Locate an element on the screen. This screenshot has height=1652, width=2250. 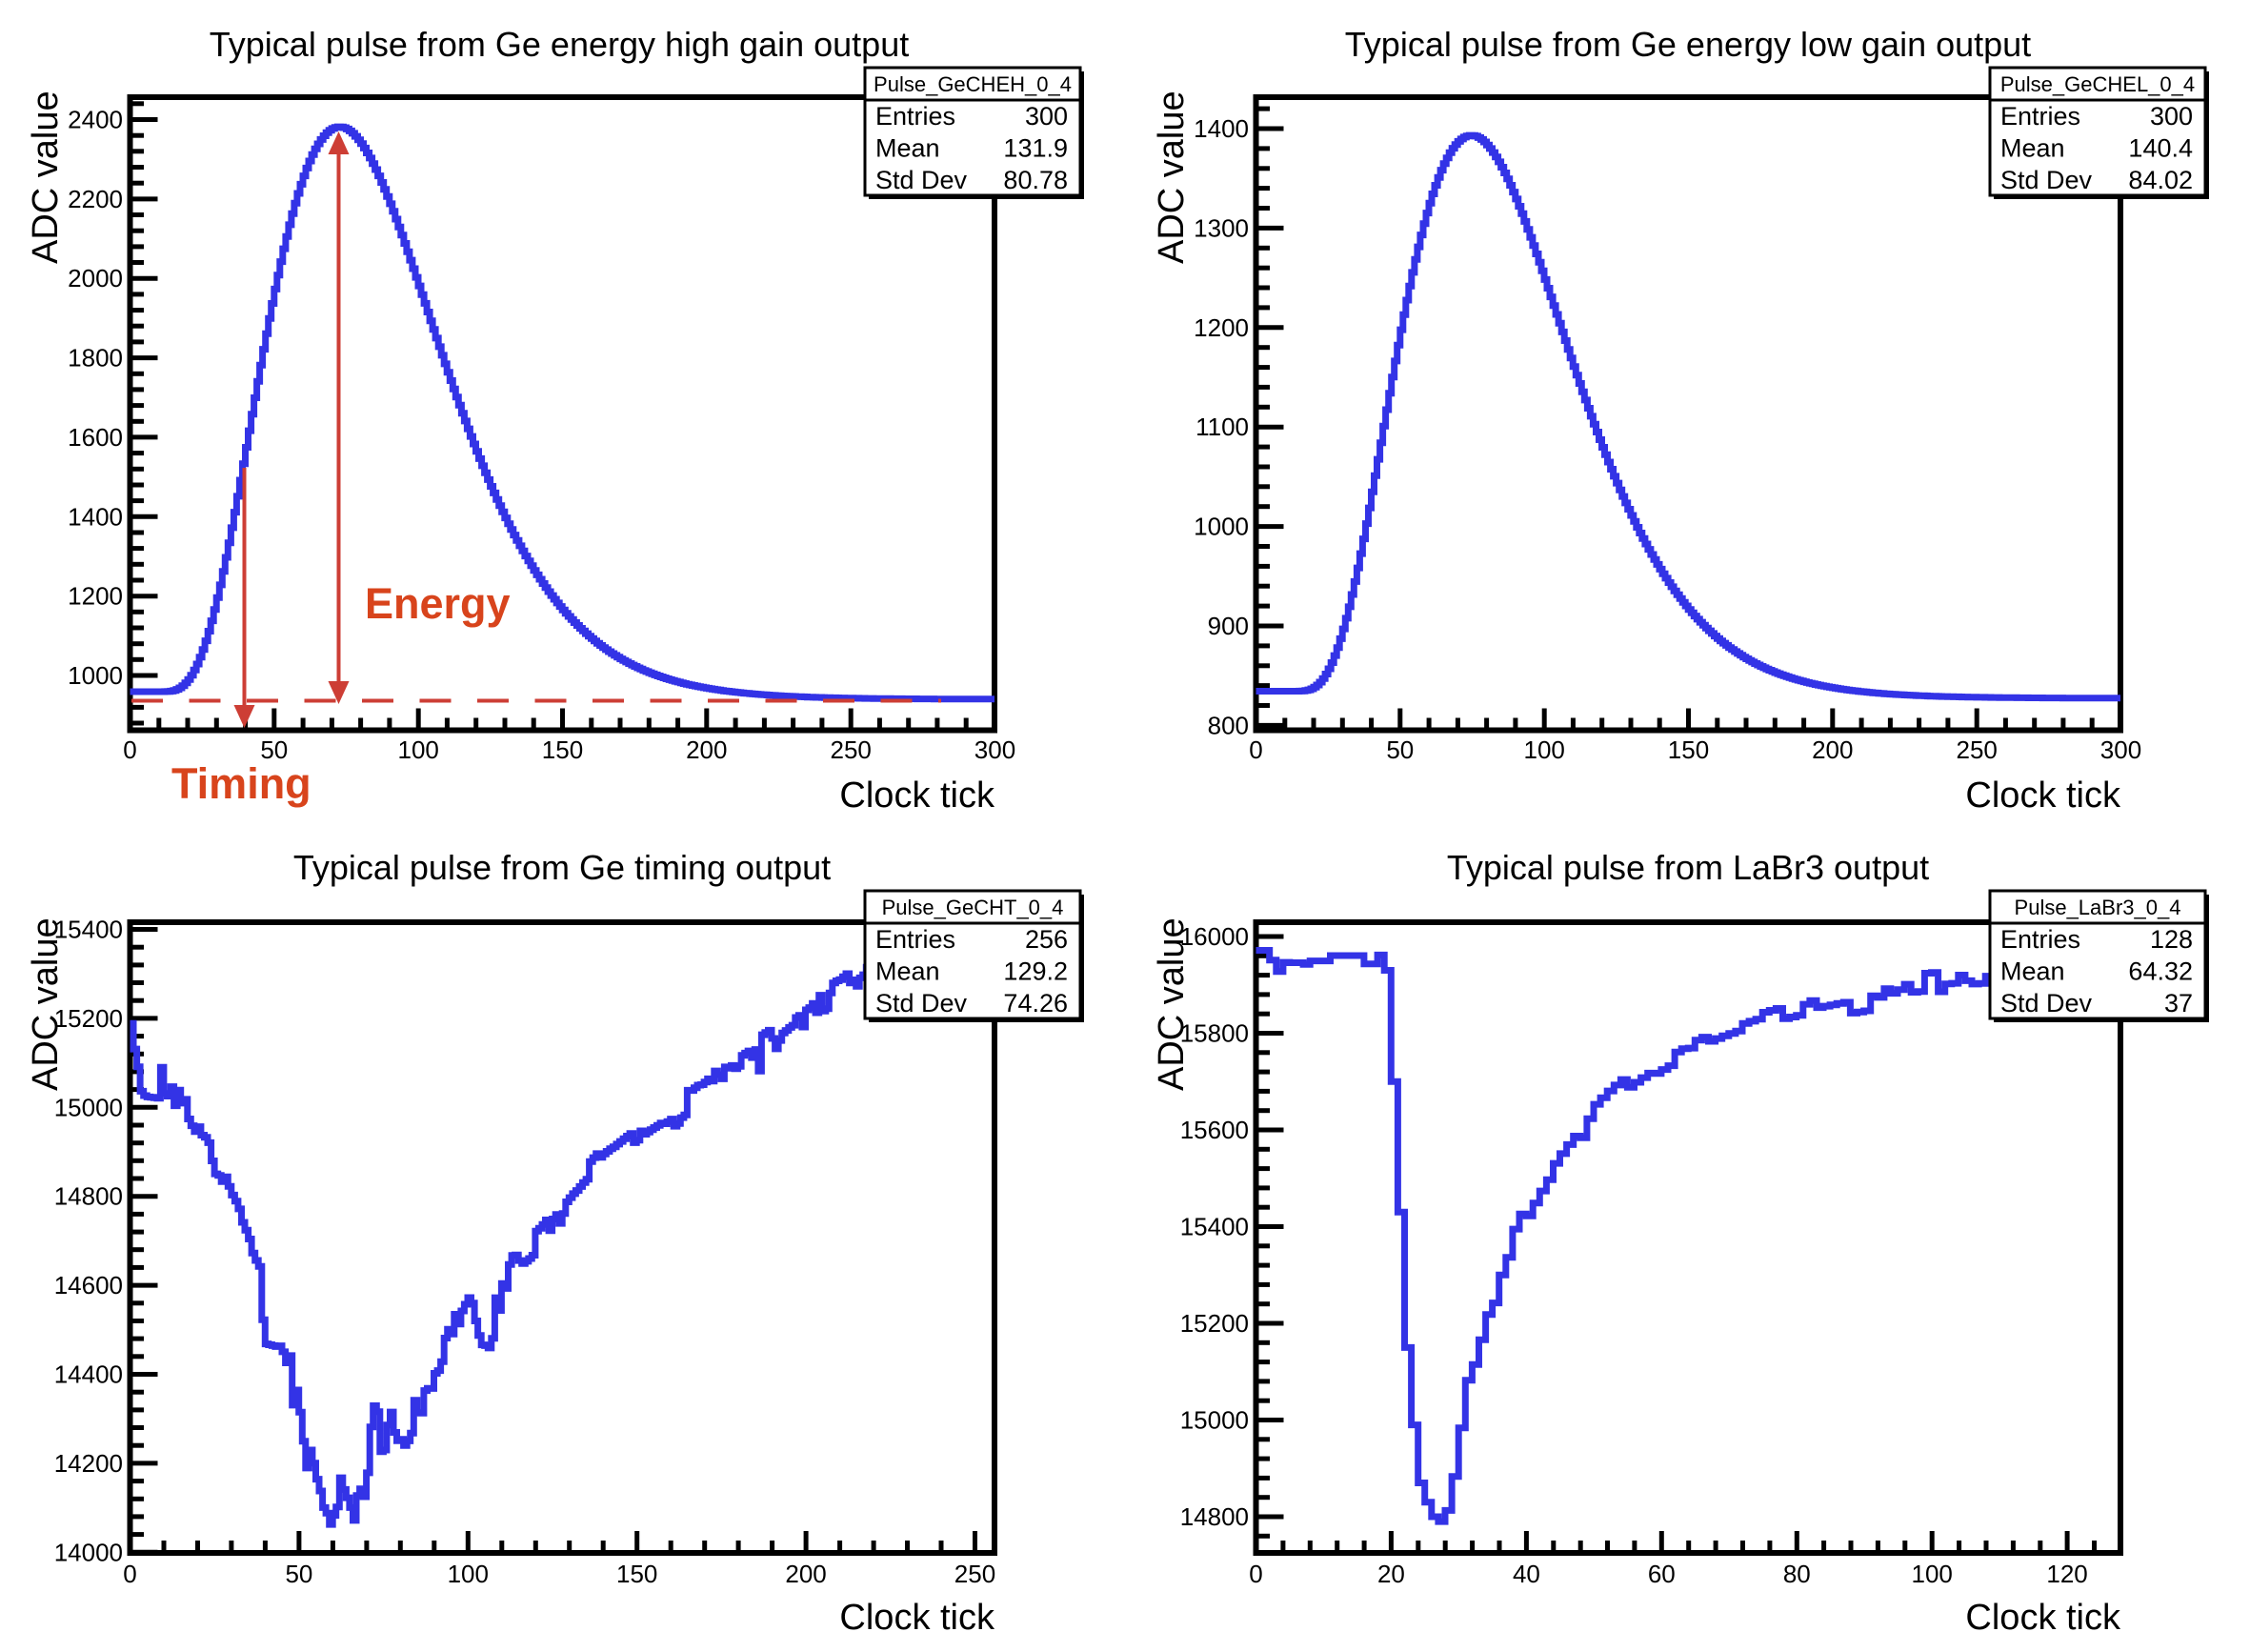
svg-text: Timing is located at coordinates (241, 783).